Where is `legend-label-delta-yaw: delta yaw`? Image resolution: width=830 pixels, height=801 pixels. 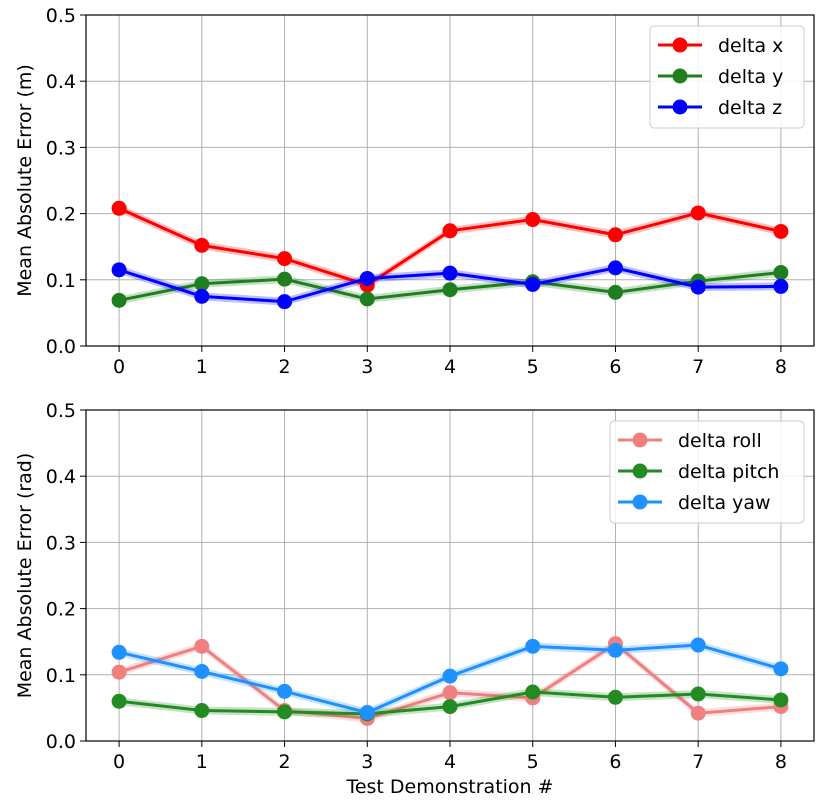 legend-label-delta-yaw: delta yaw is located at coordinates (724, 503).